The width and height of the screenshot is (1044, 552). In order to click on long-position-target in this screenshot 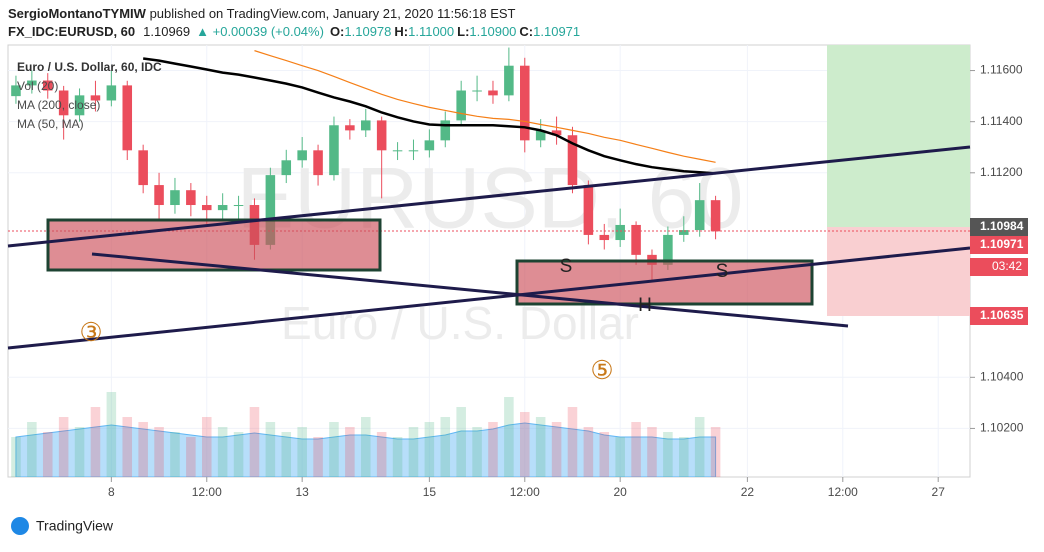, I will do `click(898, 136)`.